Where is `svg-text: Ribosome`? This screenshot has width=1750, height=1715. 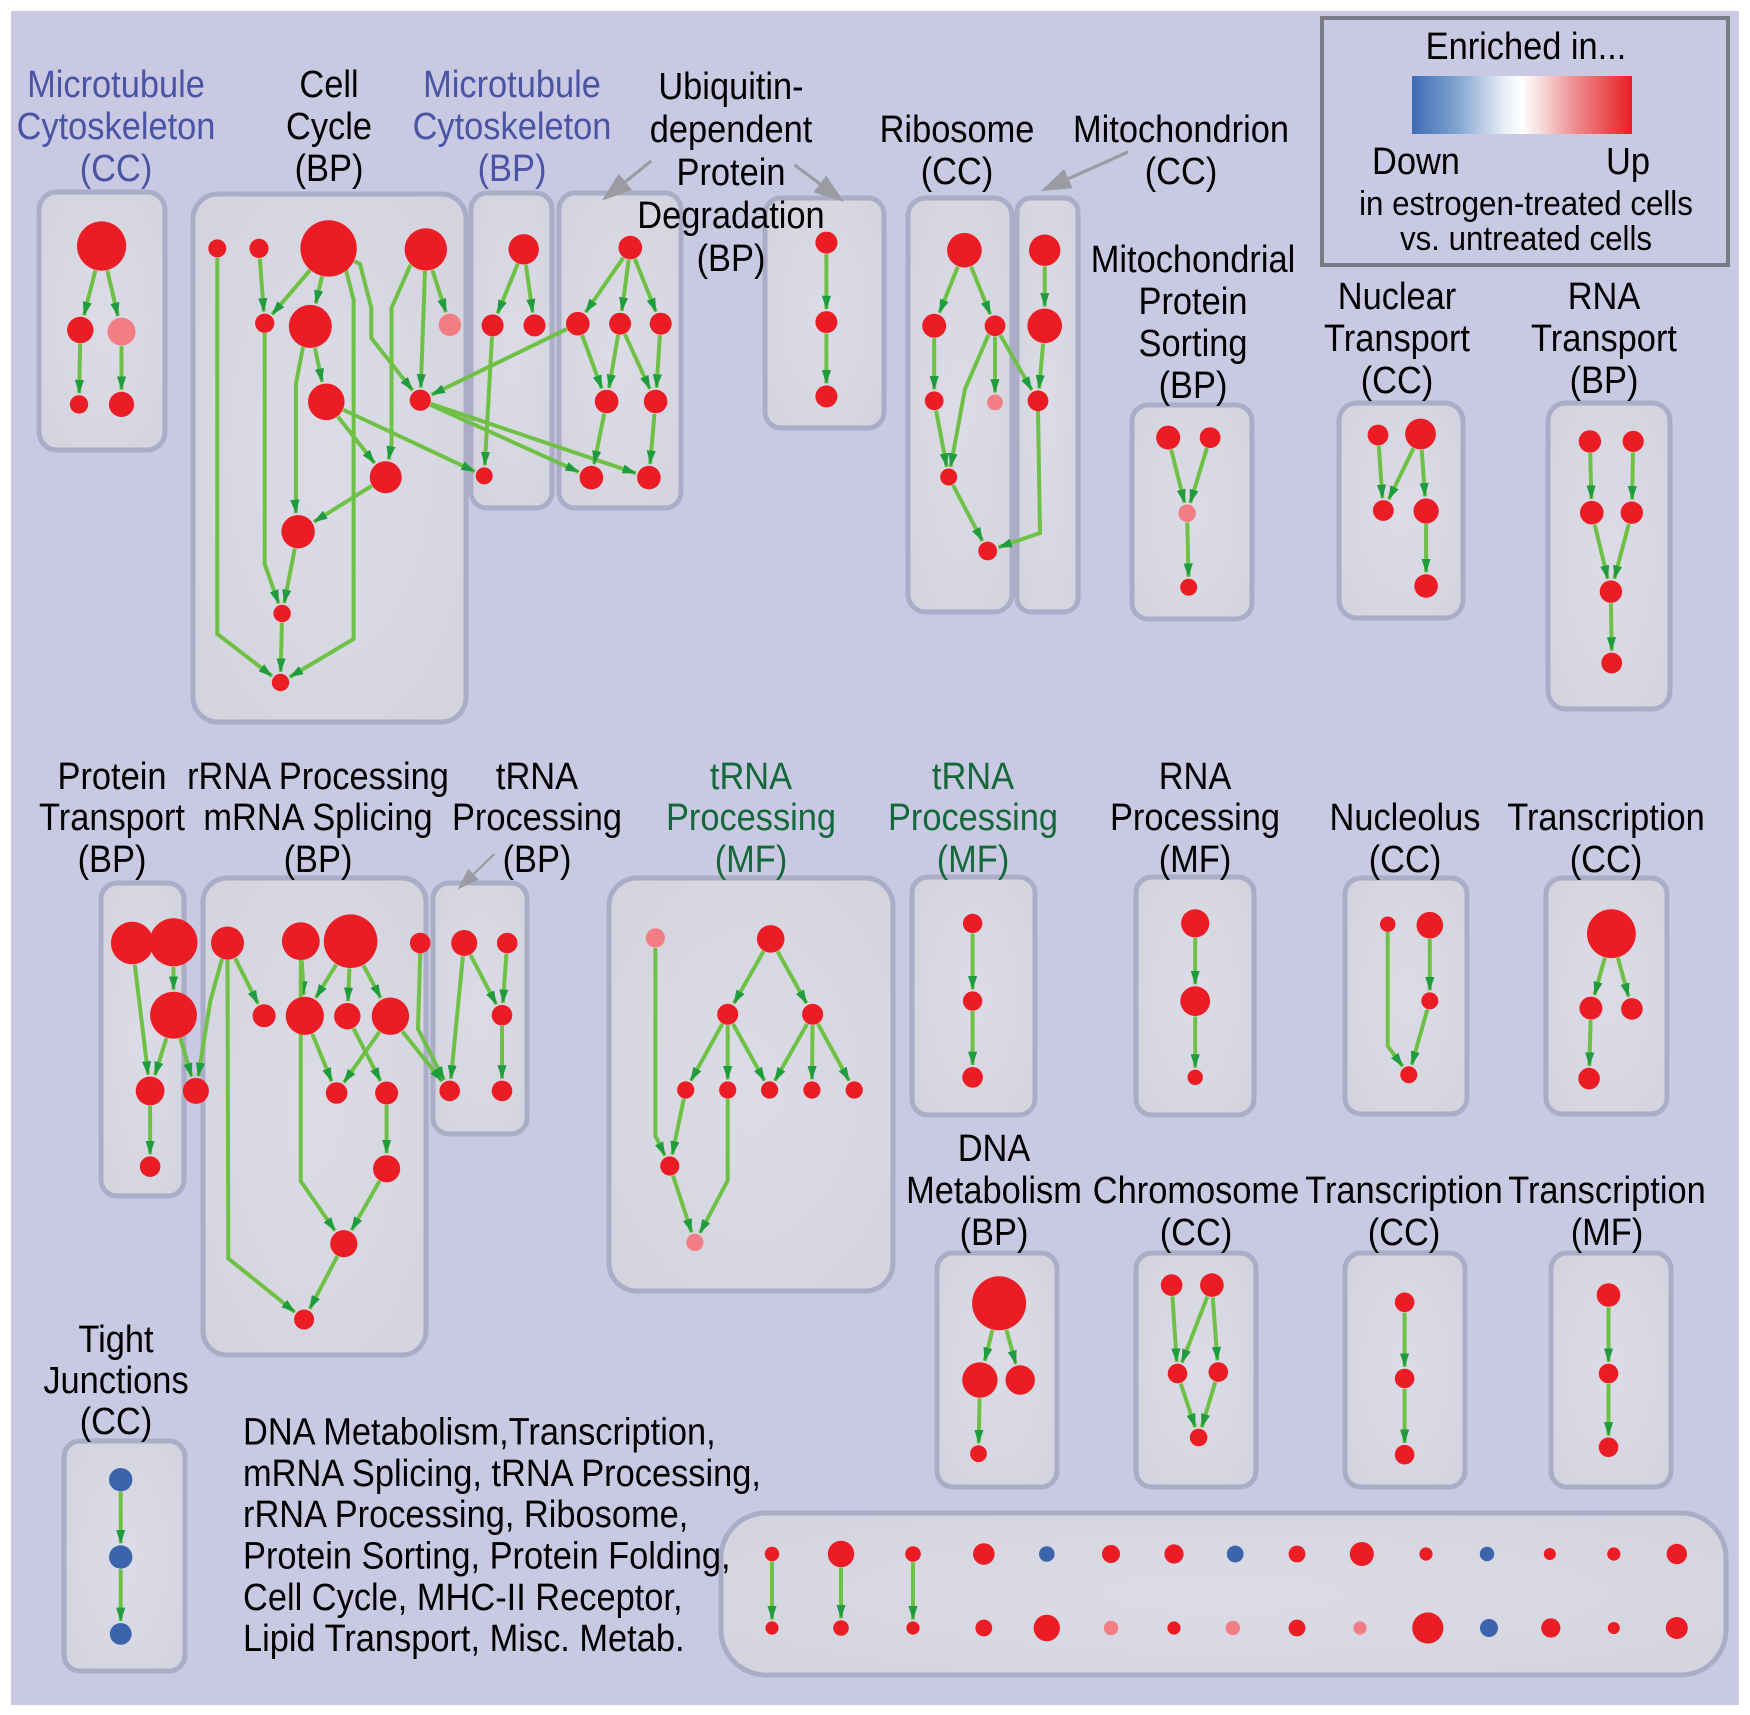 svg-text: Ribosome is located at coordinates (957, 130).